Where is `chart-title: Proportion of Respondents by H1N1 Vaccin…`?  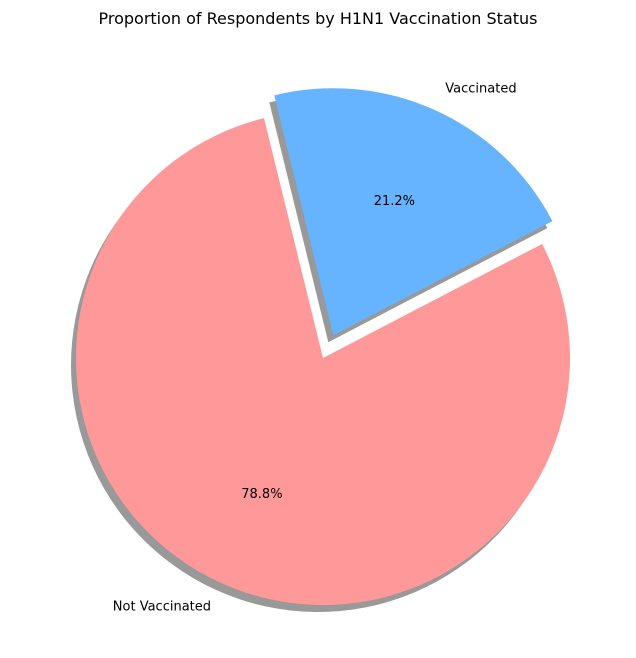
chart-title: Proportion of Respondents by H1N1 Vaccin… is located at coordinates (317, 18).